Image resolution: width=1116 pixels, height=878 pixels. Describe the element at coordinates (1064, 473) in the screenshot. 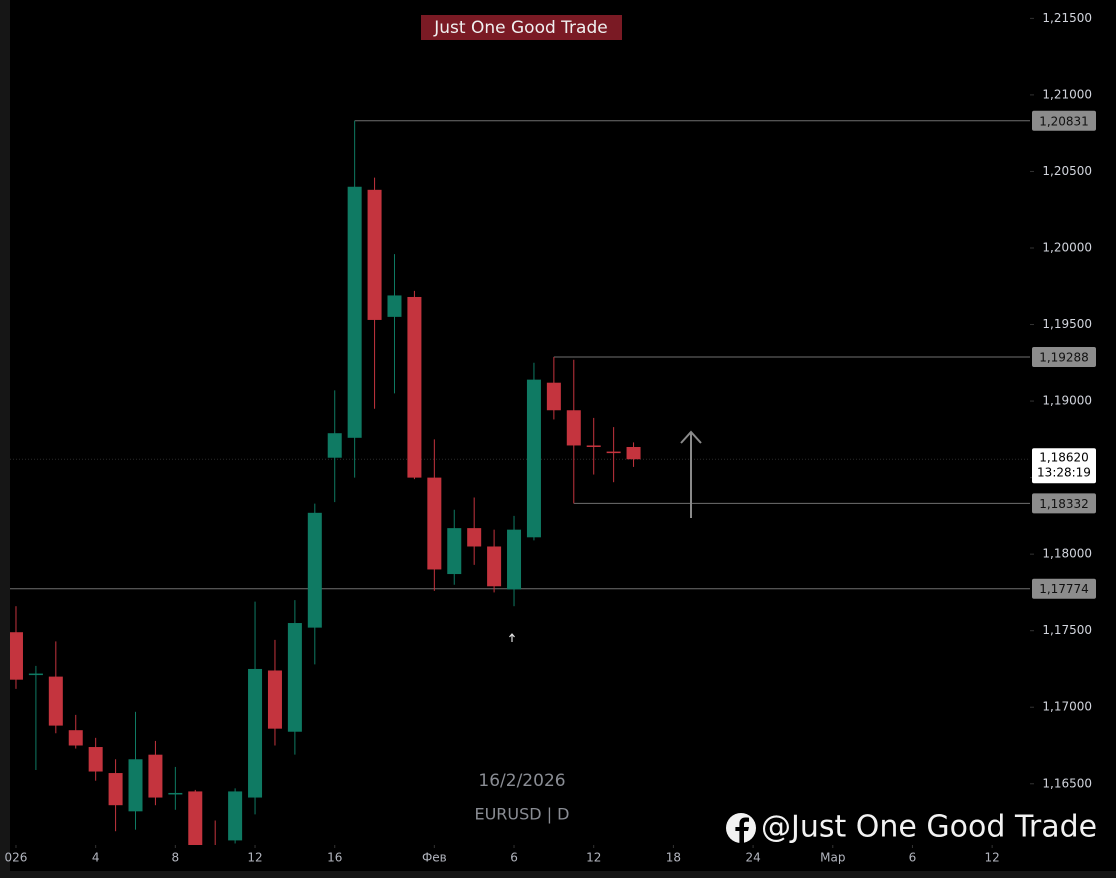

I see `countdown-label: 13:28:19` at that location.